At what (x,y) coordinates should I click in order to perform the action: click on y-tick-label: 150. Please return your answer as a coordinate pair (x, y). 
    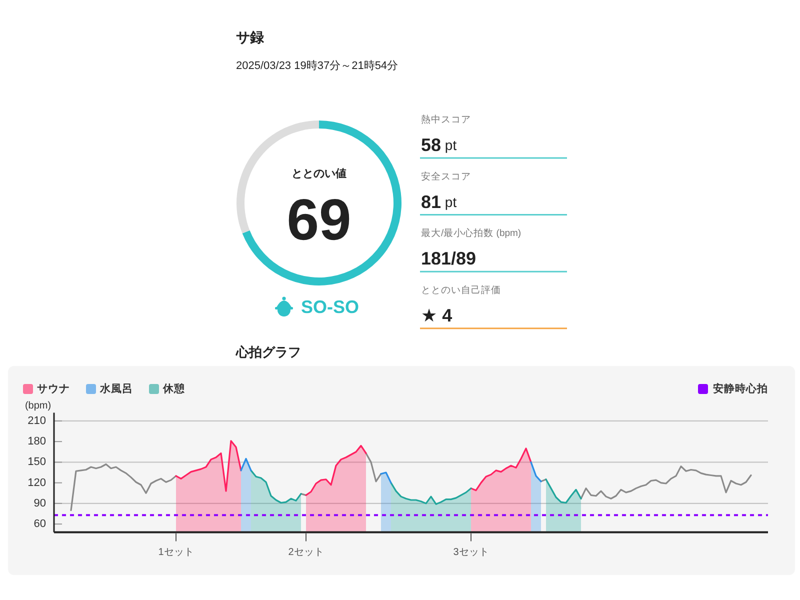
    Looking at the image, I should click on (37, 462).